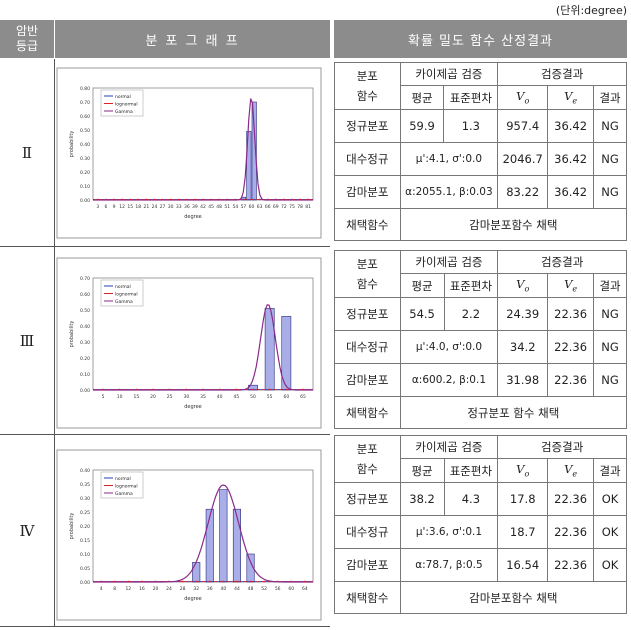  What do you see at coordinates (85, 569) in the screenshot?
I see `y-tick-label: 0.05` at bounding box center [85, 569].